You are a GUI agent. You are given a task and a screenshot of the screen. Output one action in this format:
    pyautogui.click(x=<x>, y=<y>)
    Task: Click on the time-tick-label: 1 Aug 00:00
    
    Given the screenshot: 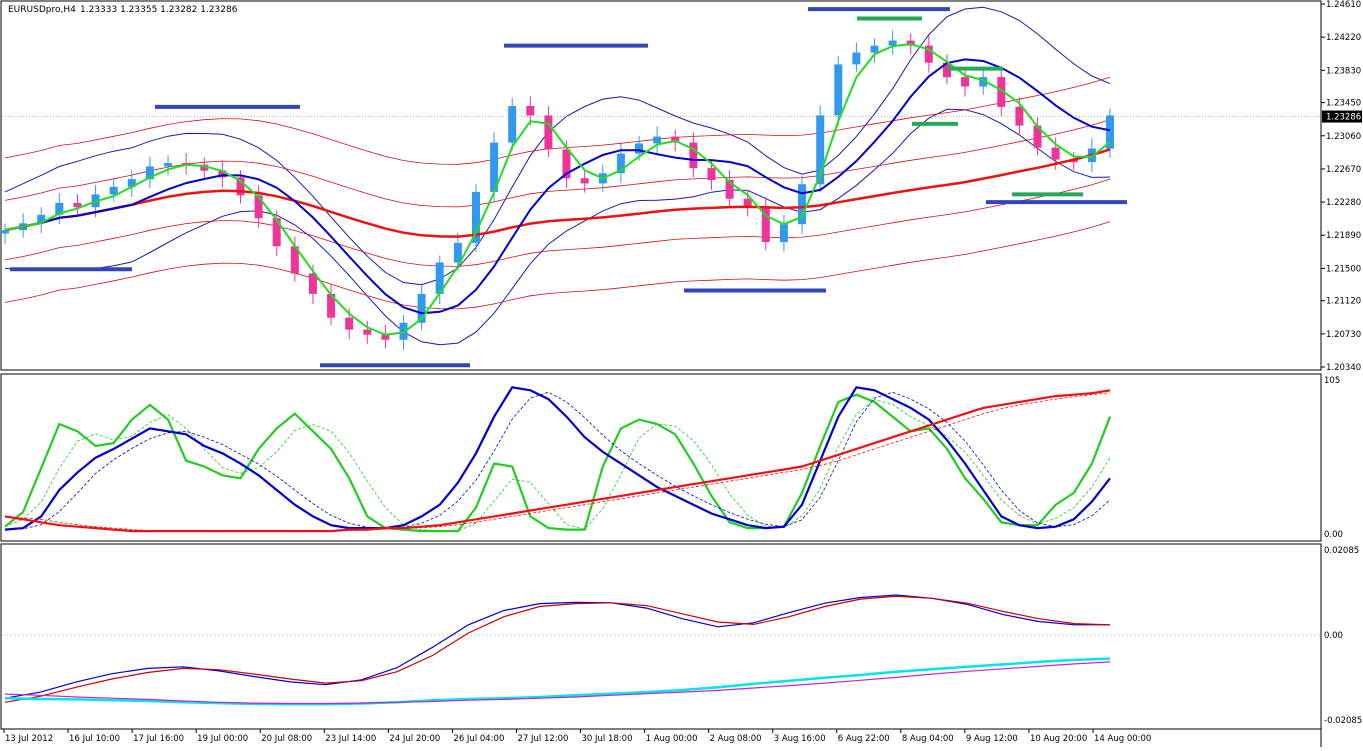 What is the action you would take?
    pyautogui.click(x=672, y=739)
    